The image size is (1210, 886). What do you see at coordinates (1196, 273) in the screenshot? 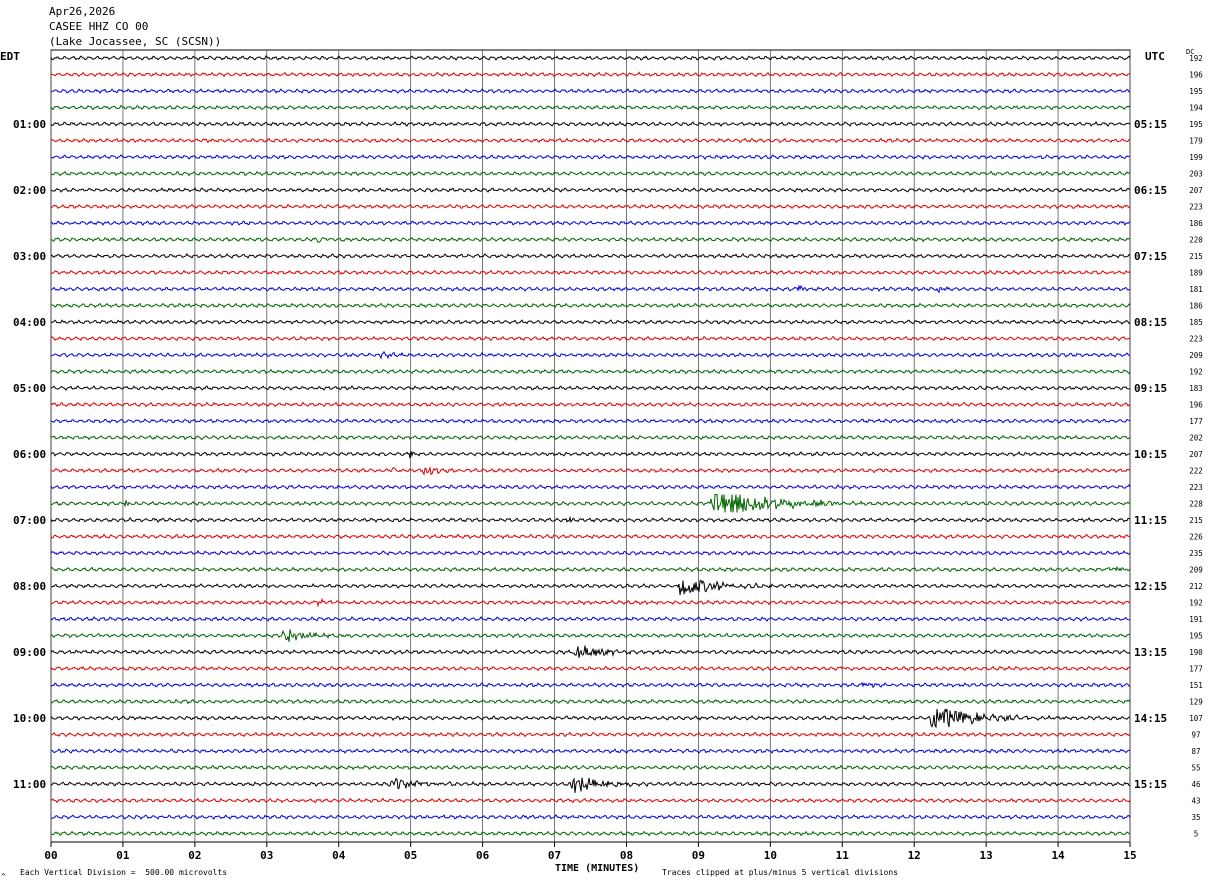
I see `dc-offset-label: 189` at bounding box center [1196, 273].